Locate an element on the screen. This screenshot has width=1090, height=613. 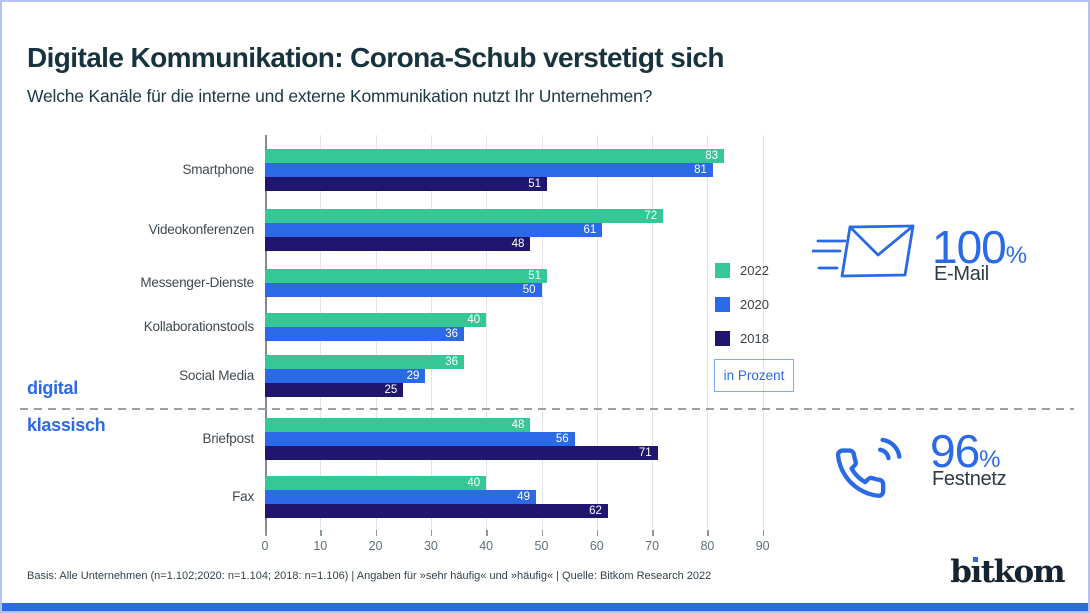
logo-i: ı is located at coordinates (976, 572).